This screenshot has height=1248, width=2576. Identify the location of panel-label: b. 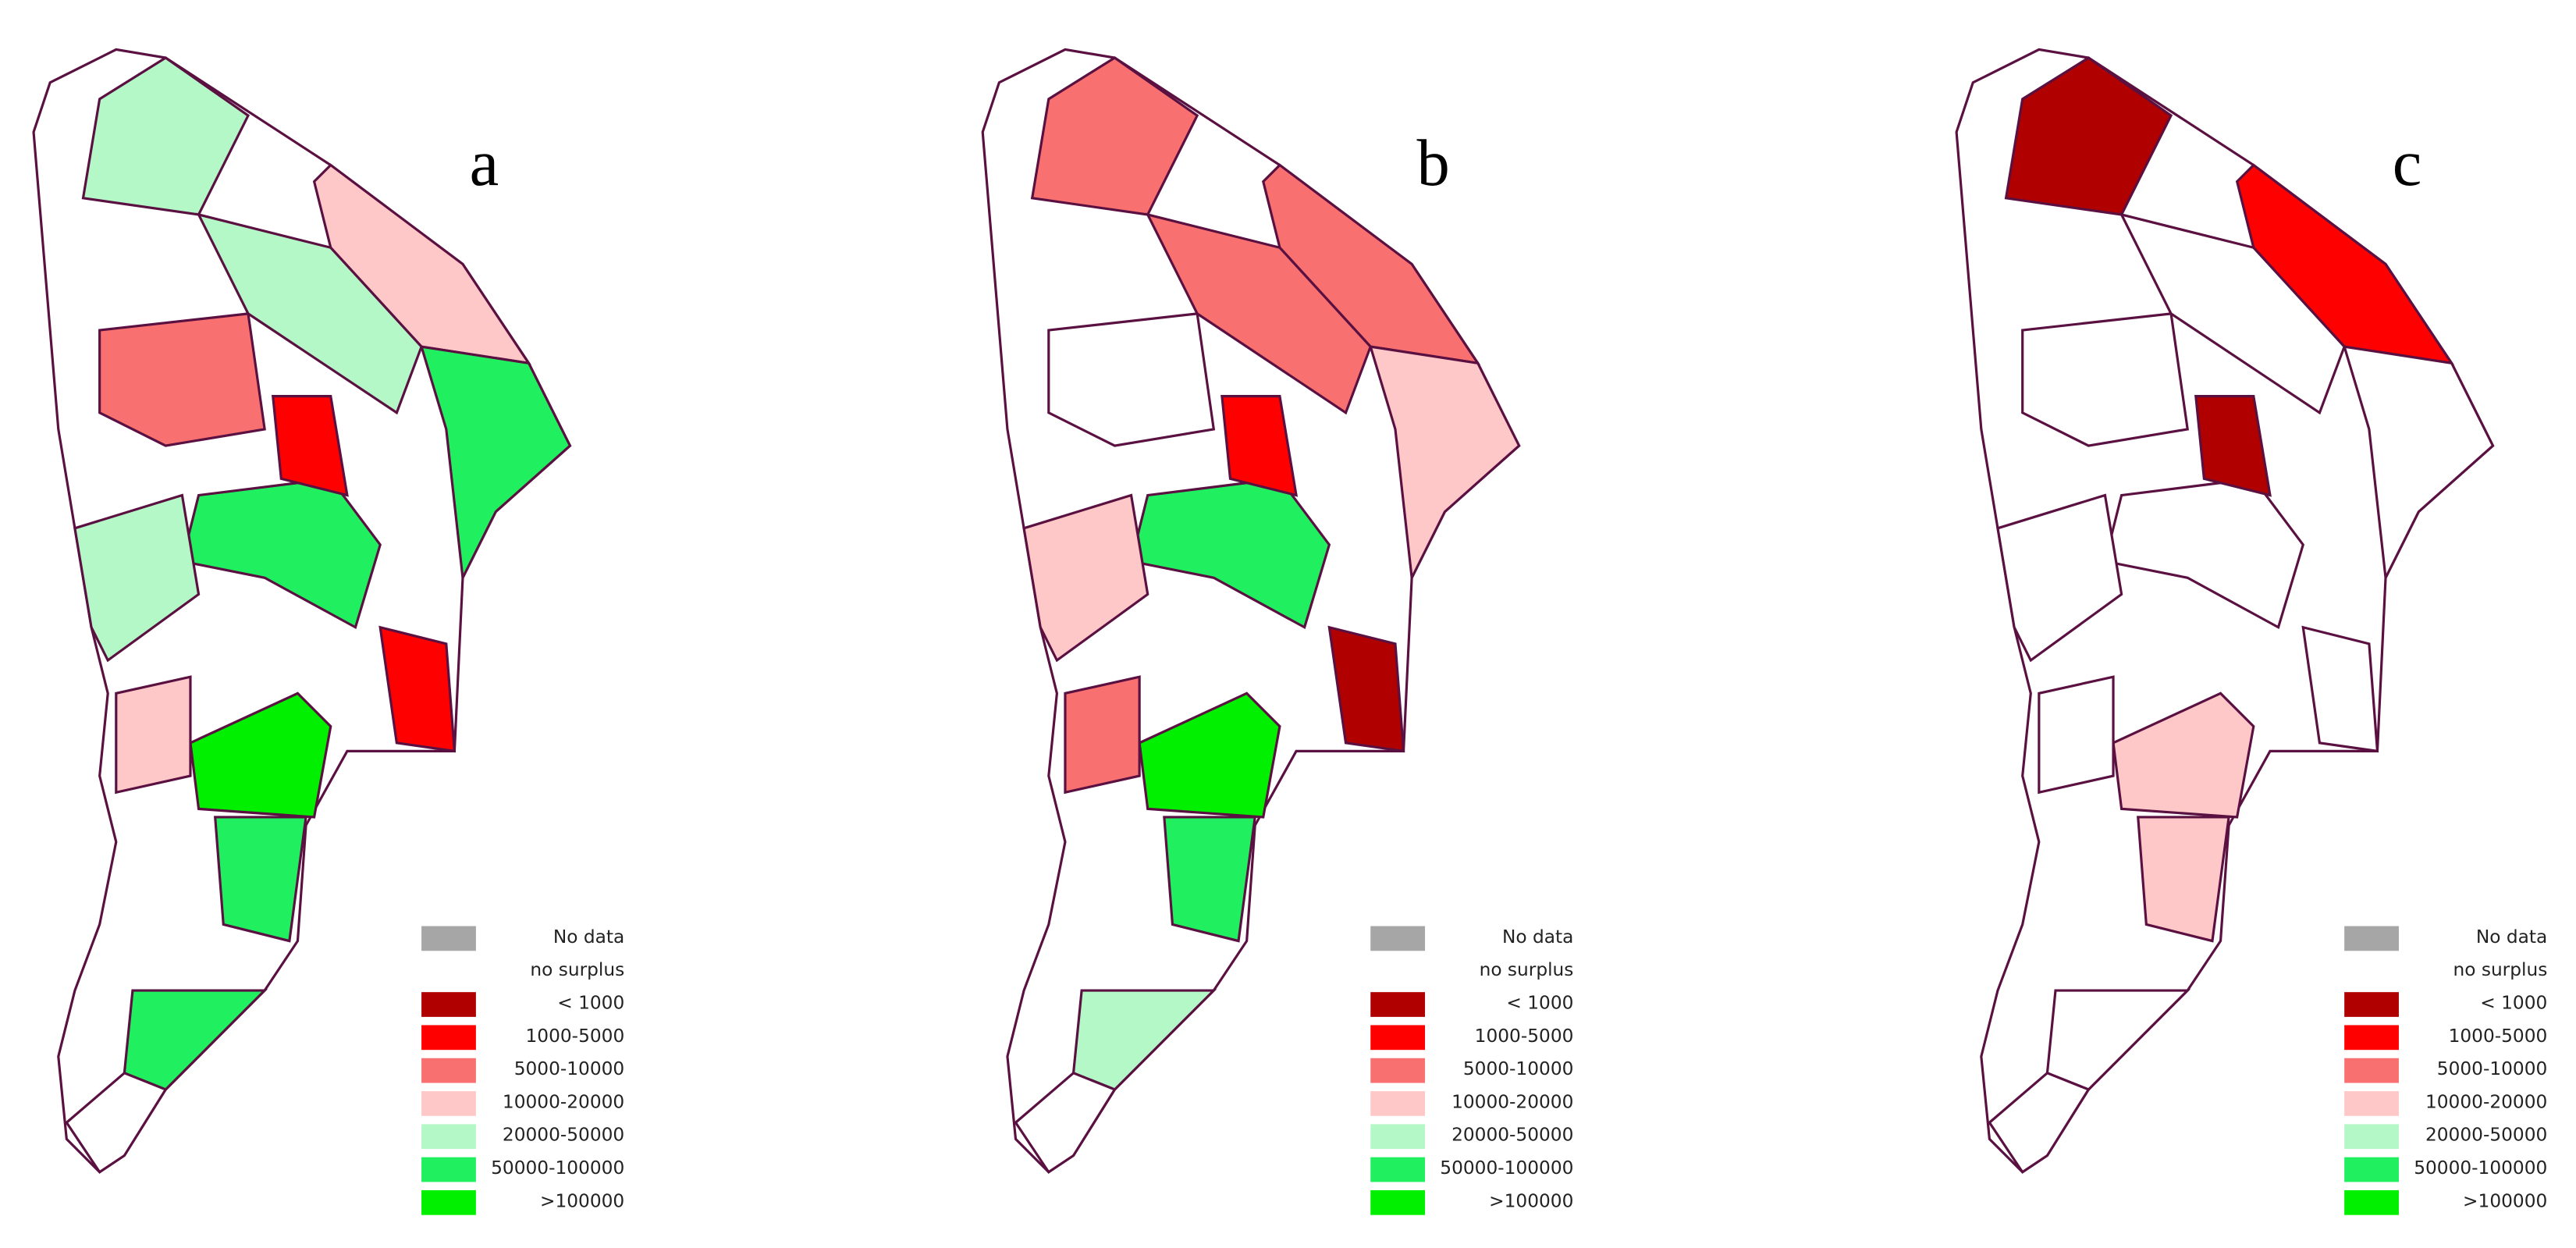
(1433, 163).